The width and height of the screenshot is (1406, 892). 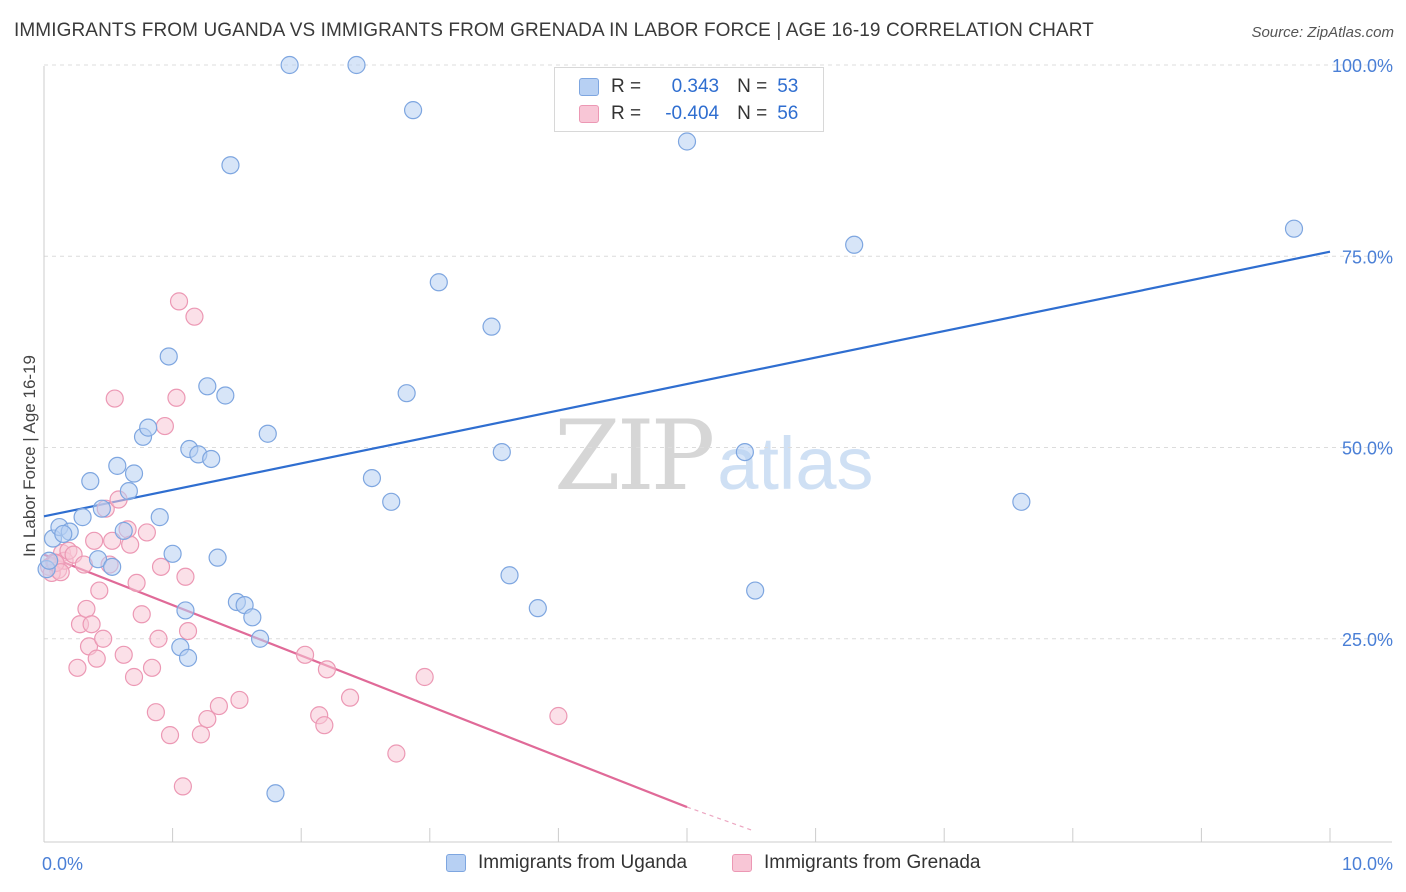 I want to click on x-tick-label: 0.0%, so click(x=62, y=864).